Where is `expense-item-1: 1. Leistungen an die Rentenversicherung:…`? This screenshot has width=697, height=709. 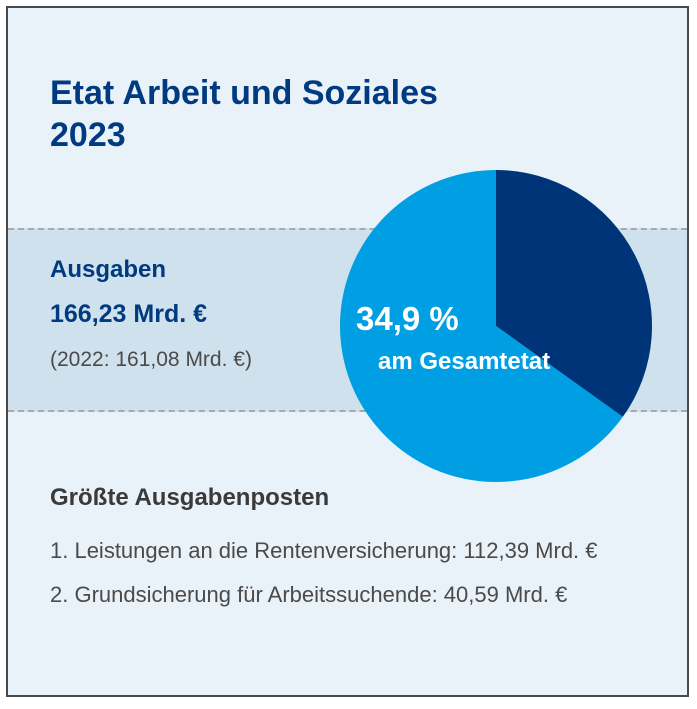 expense-item-1: 1. Leistungen an die Rentenversicherung:… is located at coordinates (324, 550).